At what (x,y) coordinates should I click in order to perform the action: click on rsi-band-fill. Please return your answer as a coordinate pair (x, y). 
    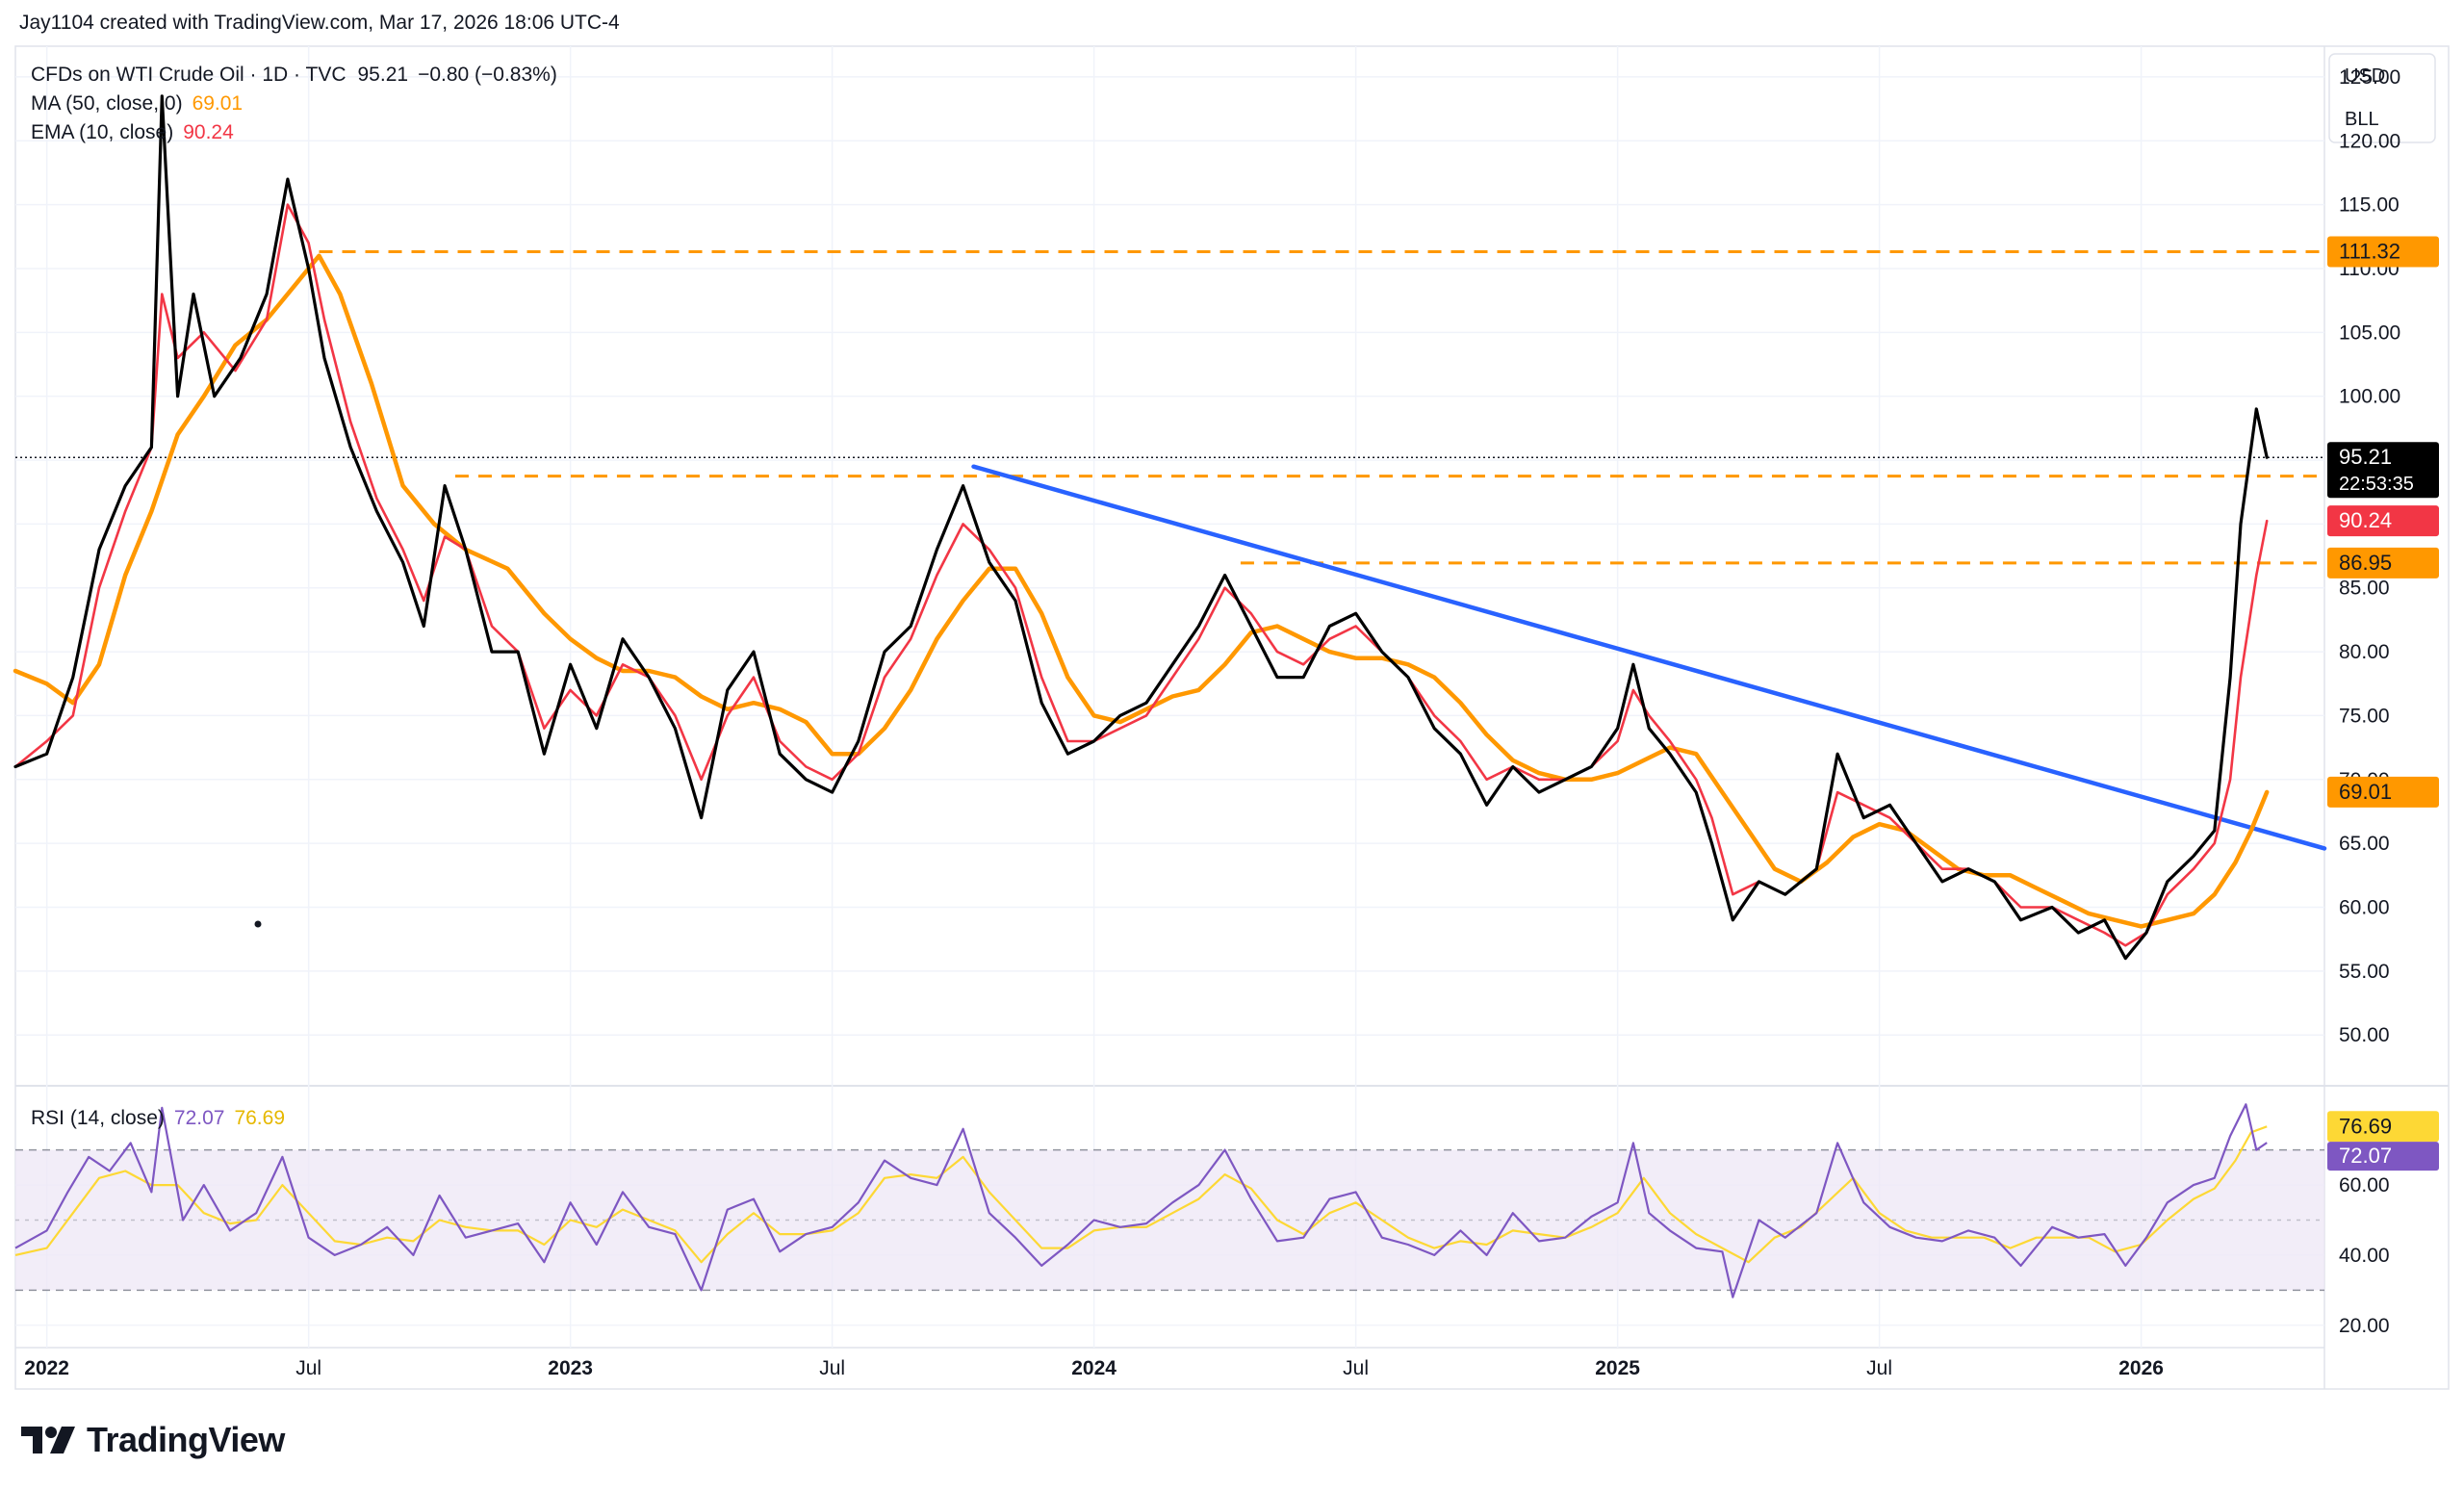
    Looking at the image, I should click on (1169, 1220).